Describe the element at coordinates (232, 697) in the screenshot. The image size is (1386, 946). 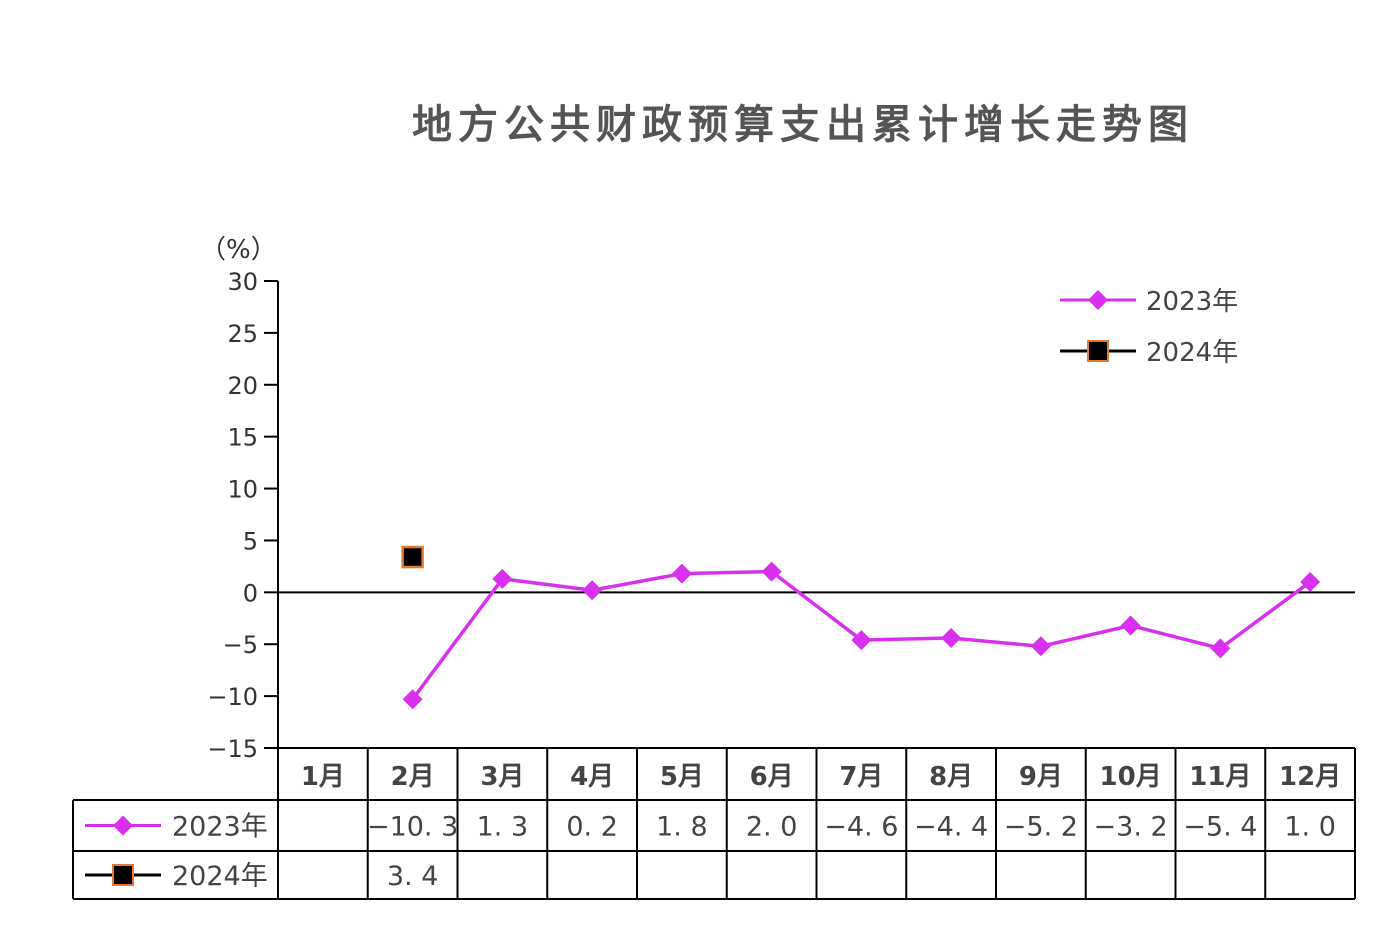
I see `y-tick-label: −10` at that location.